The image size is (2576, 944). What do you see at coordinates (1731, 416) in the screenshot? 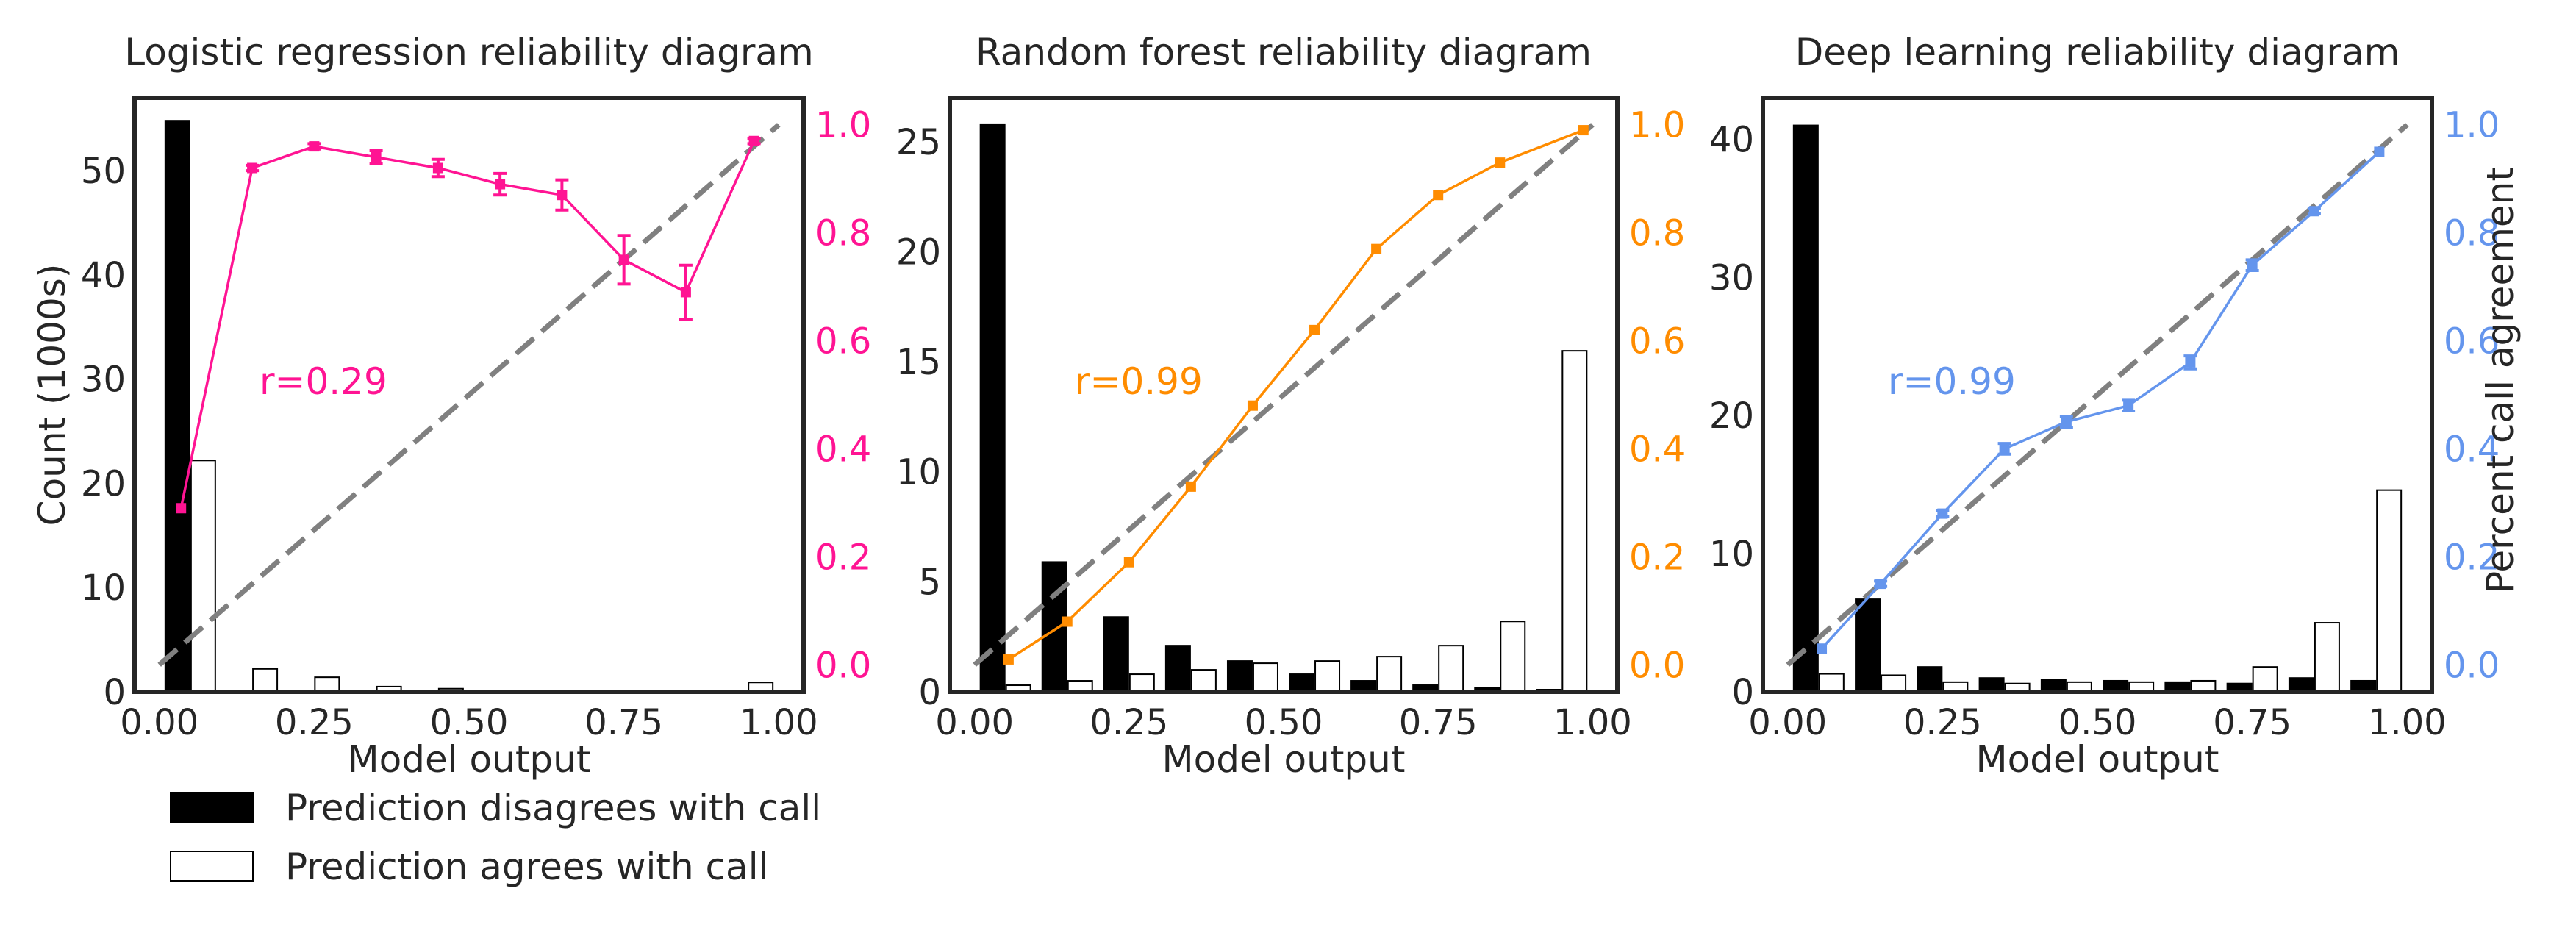
I see `y-tick-label: 20` at bounding box center [1731, 416].